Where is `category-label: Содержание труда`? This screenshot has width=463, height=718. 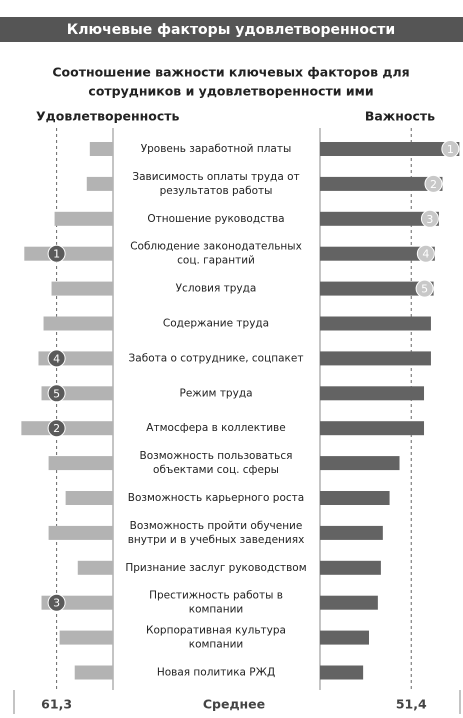 category-label: Содержание труда is located at coordinates (216, 324).